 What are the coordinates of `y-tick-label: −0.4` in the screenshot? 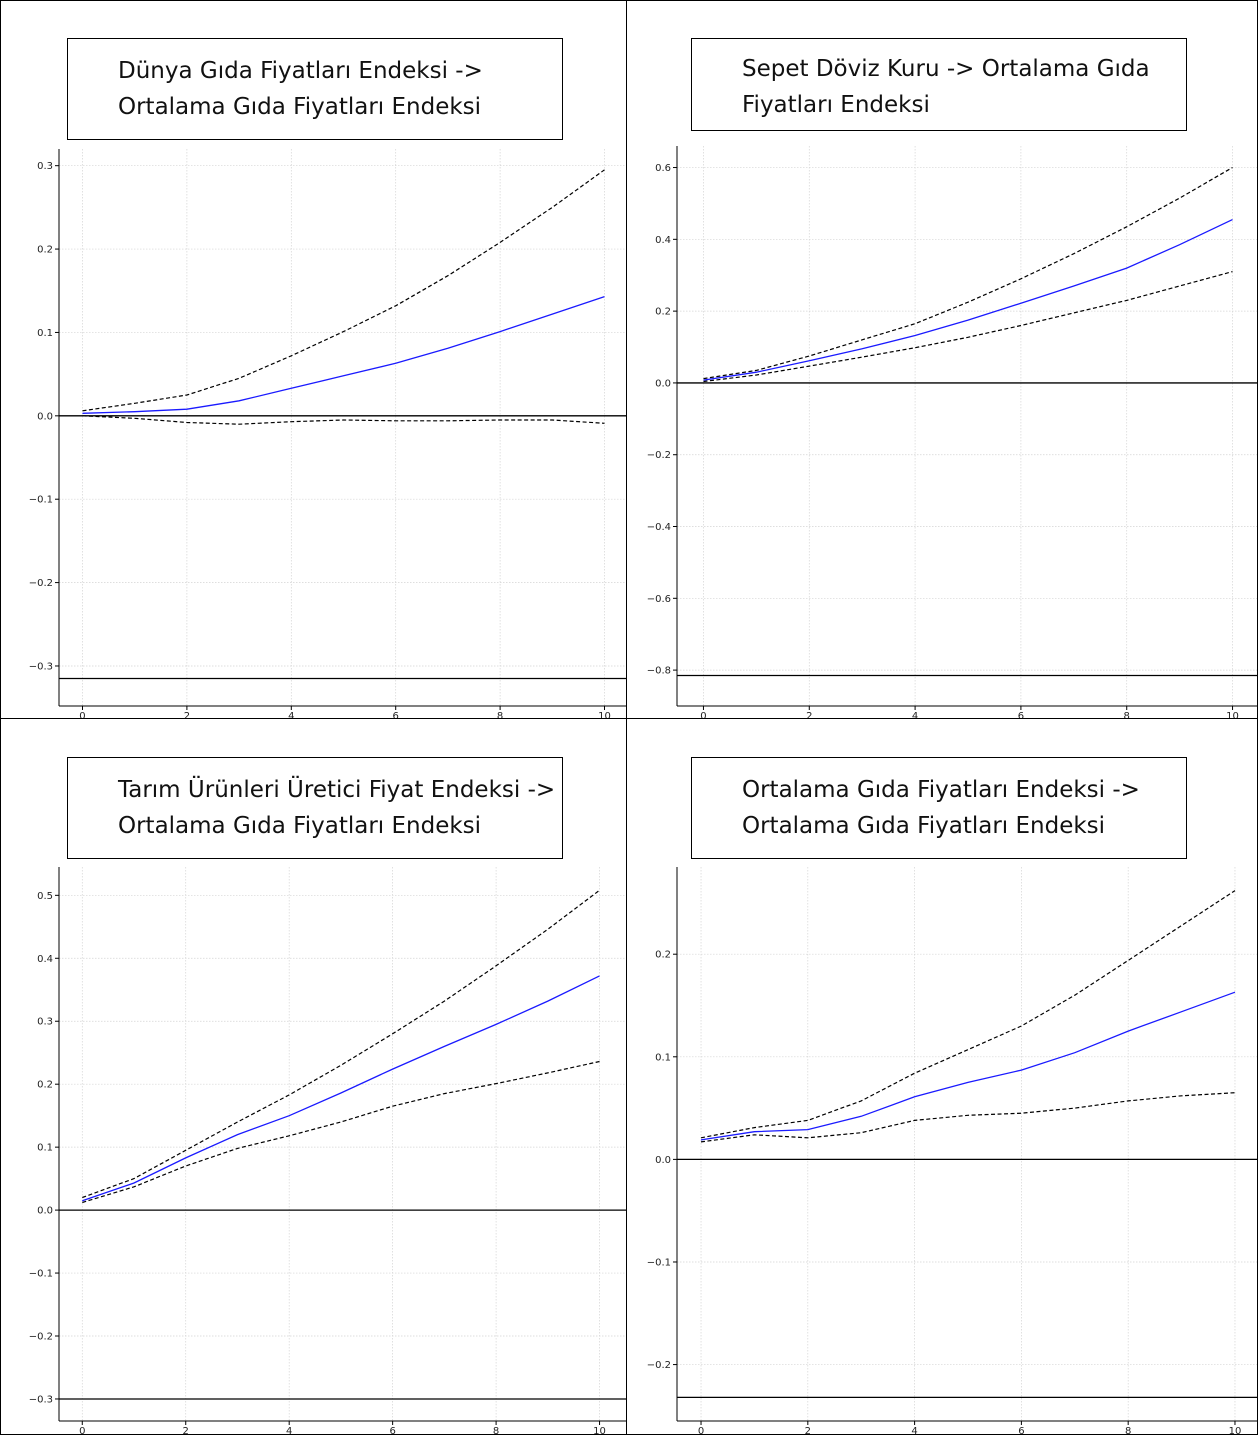 It's located at (659, 527).